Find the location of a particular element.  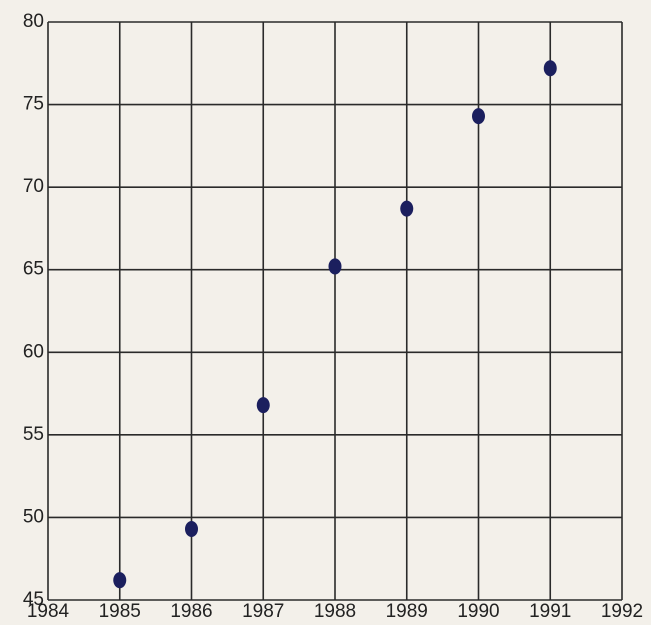

y-tick-label: 80 is located at coordinates (33, 21).